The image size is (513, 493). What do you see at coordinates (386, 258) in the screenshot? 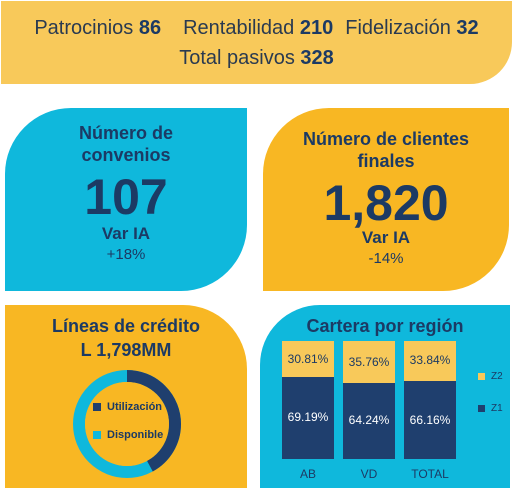
I see `clientes-var-value: -14%` at bounding box center [386, 258].